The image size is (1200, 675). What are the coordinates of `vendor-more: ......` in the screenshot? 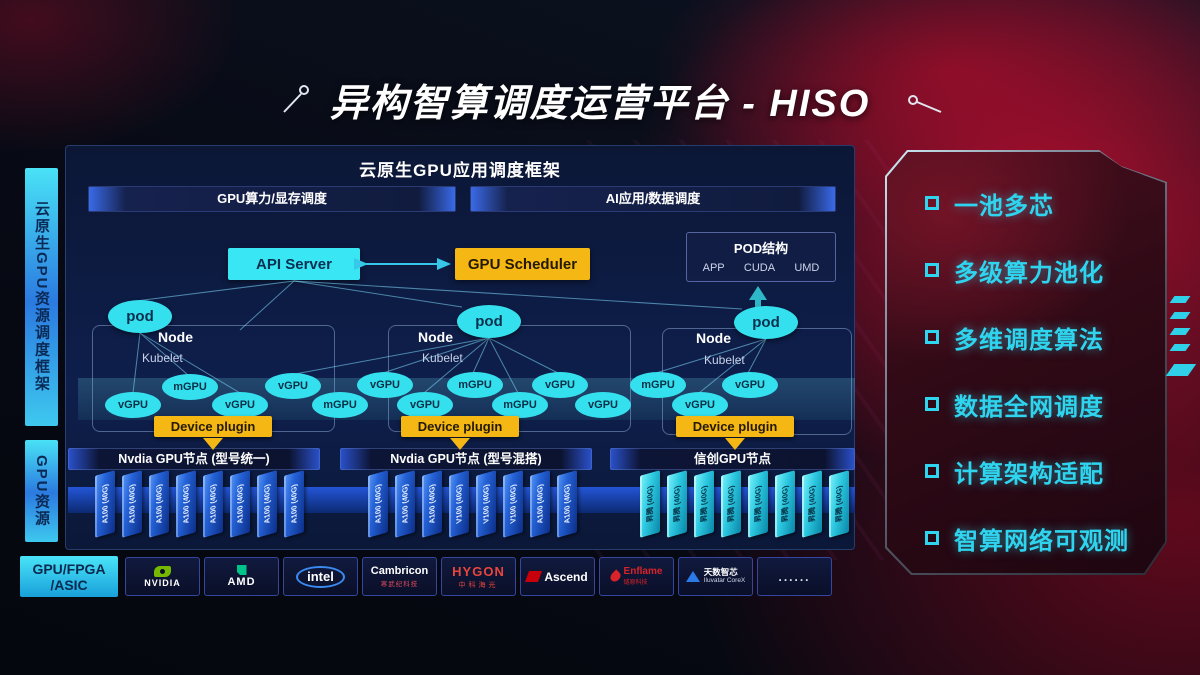 It's located at (794, 576).